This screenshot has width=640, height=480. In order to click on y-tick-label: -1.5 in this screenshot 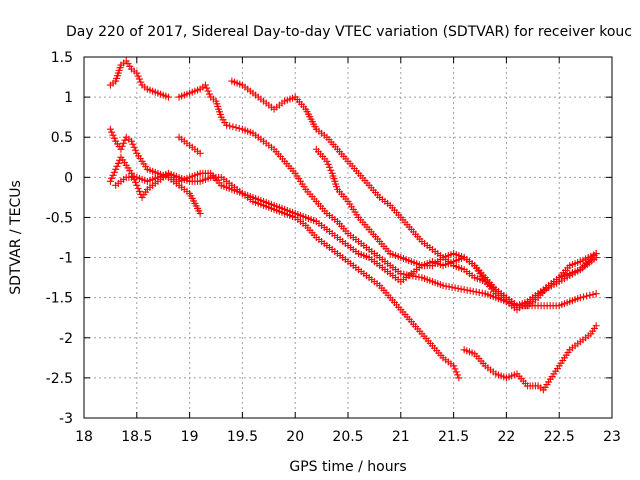, I will do `click(59, 299)`.